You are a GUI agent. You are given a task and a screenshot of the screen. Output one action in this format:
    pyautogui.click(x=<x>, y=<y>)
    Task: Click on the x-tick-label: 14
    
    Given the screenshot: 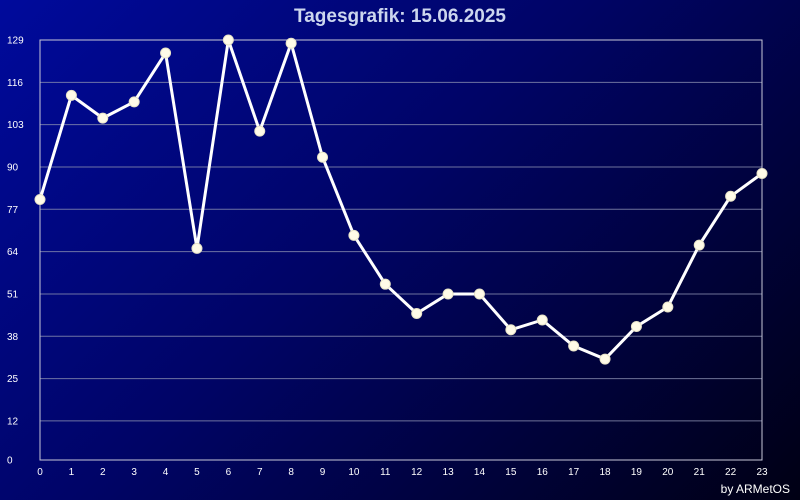 What is the action you would take?
    pyautogui.click(x=480, y=472)
    